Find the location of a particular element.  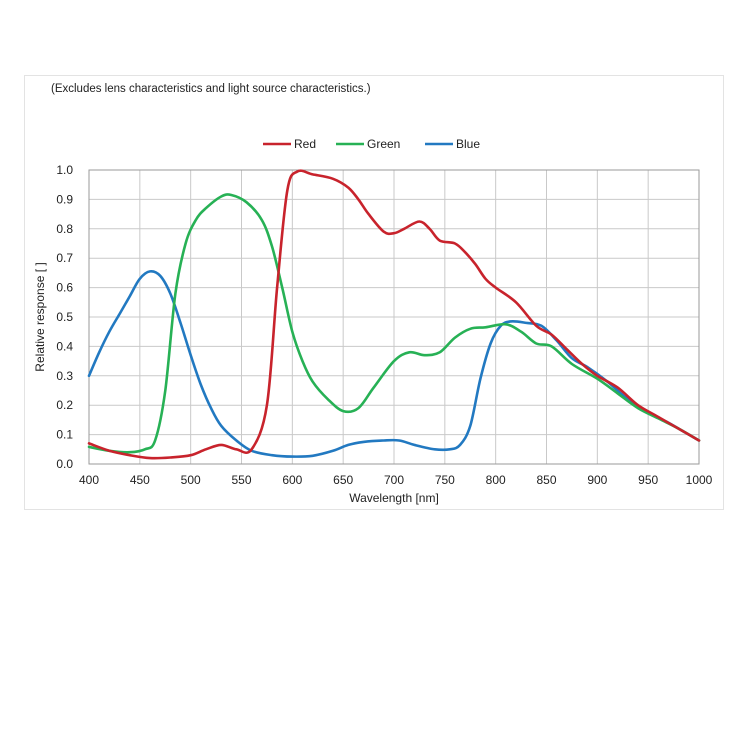

y-tick-label: 0.4 is located at coordinates (64, 346).